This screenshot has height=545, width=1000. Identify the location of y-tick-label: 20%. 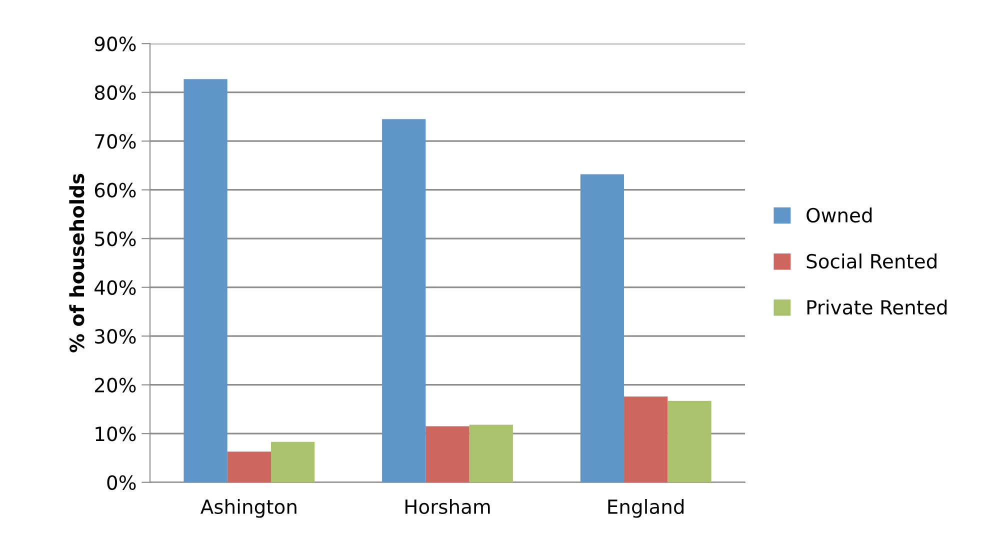
(115, 385).